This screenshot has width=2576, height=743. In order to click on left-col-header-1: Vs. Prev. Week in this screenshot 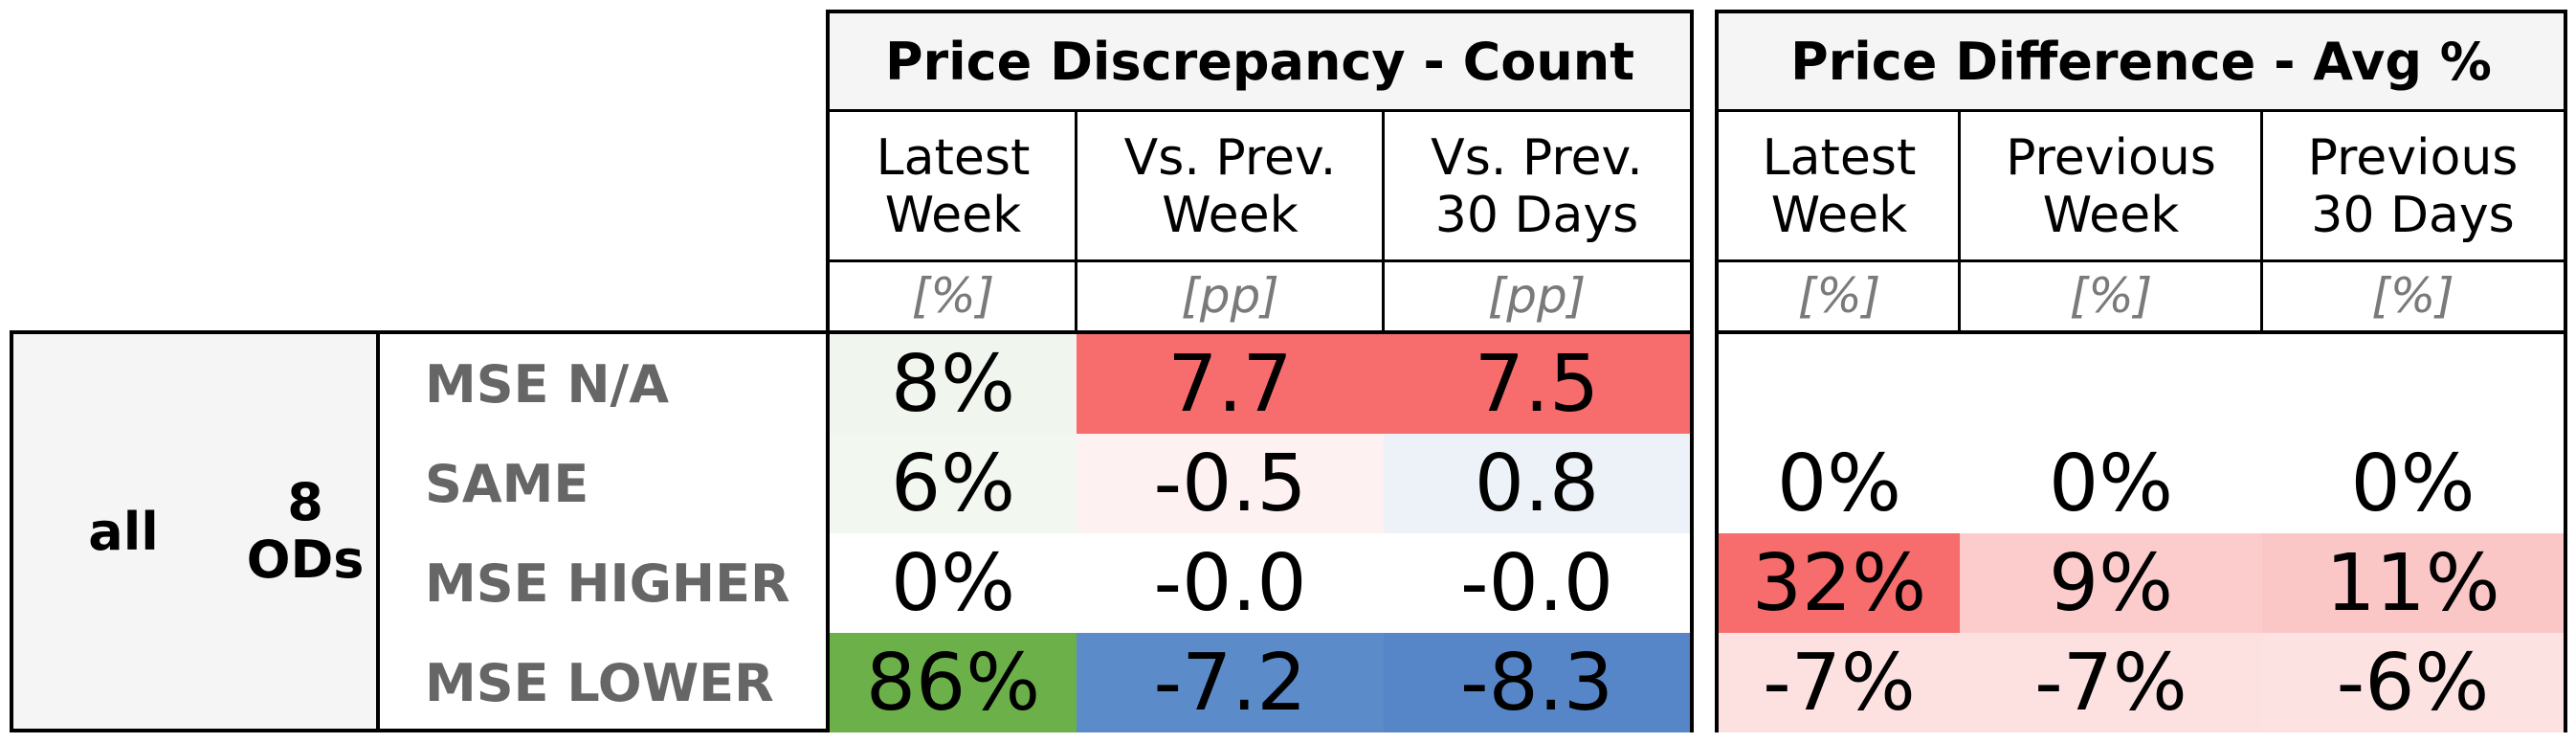, I will do `click(1230, 186)`.